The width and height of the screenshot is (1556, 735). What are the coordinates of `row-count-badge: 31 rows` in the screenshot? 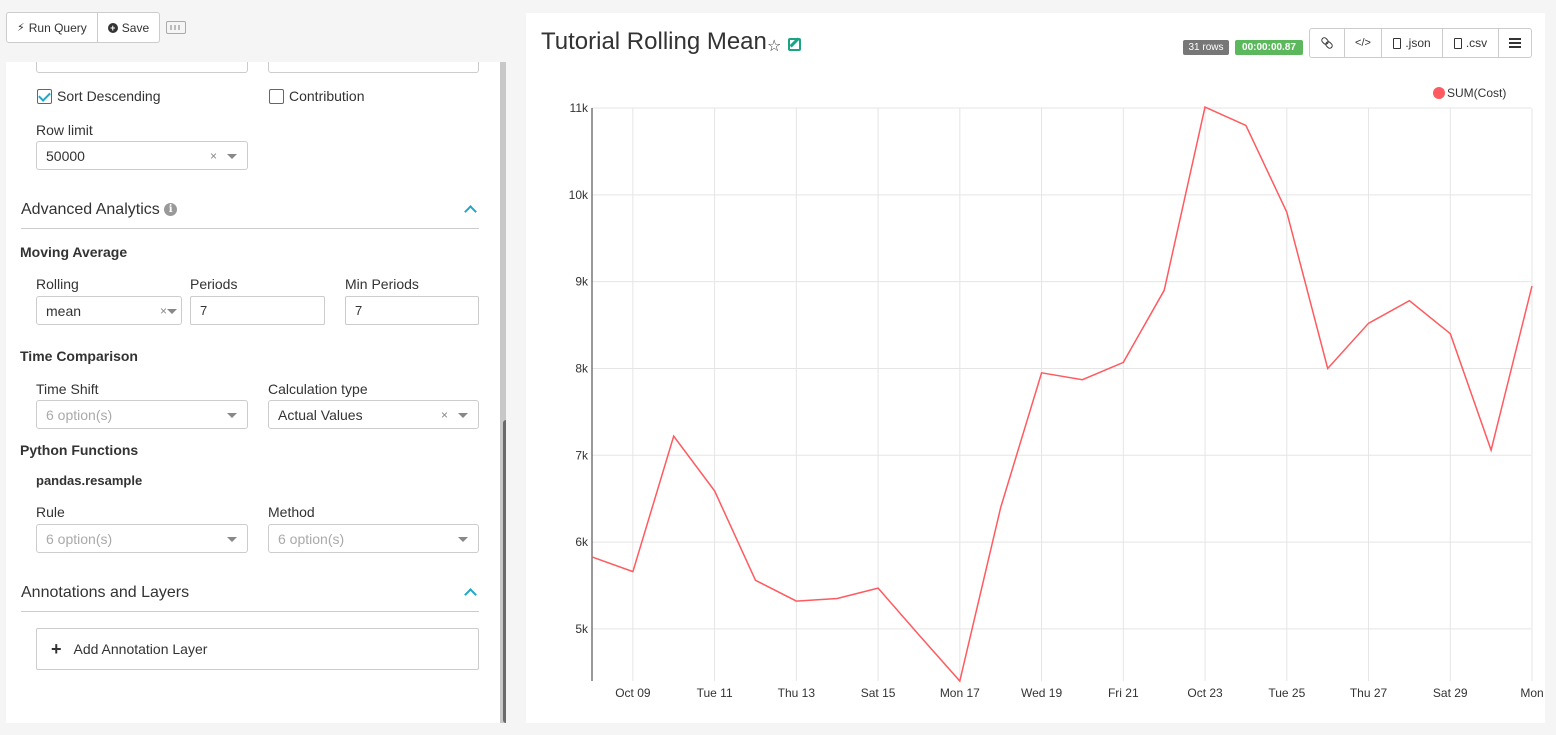 It's located at (1206, 47).